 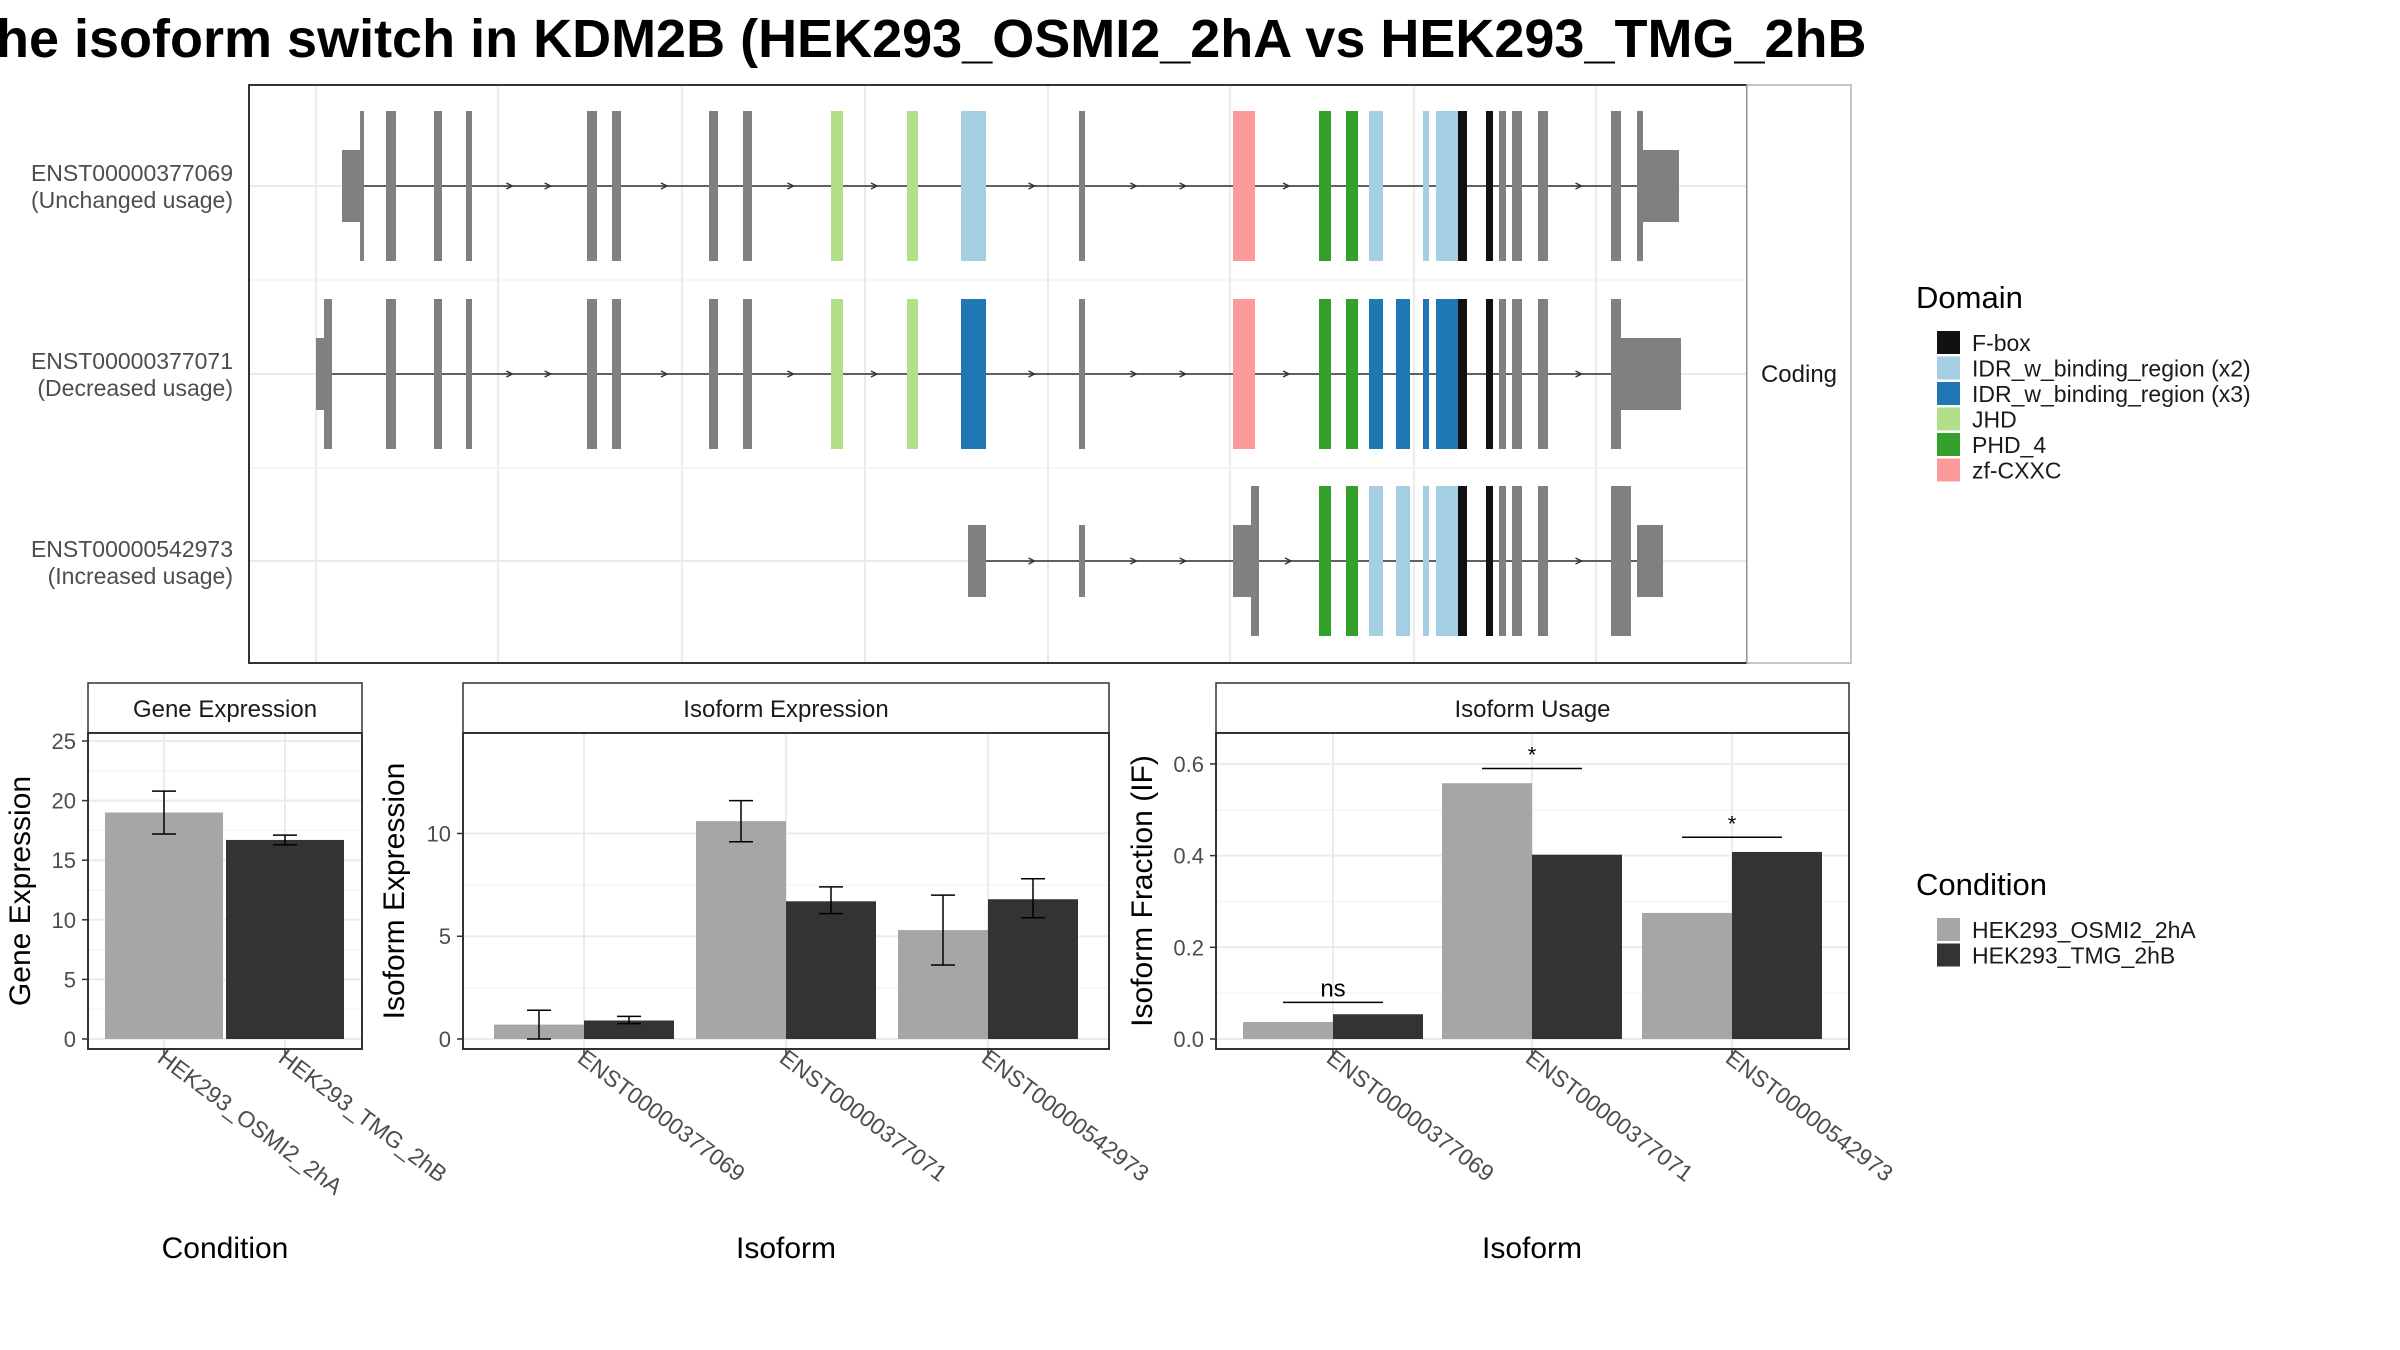 I want to click on y-axis-title: Isoform Expression, so click(x=394, y=891).